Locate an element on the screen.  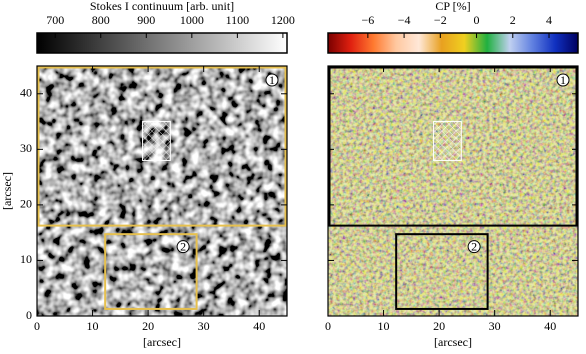
colorbar-tick-label: −6 is located at coordinates (367, 20).